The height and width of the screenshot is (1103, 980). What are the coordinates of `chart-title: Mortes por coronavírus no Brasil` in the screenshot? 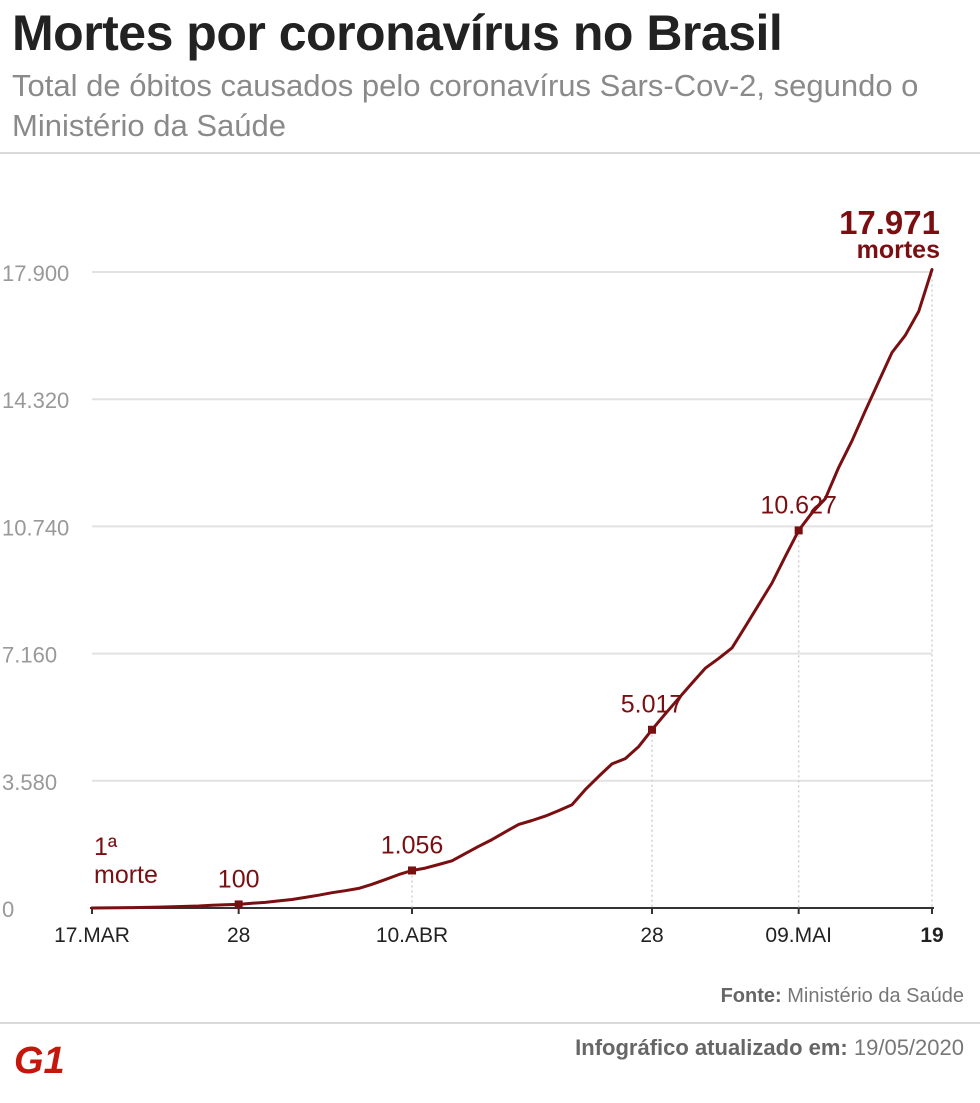 It's located at (397, 33).